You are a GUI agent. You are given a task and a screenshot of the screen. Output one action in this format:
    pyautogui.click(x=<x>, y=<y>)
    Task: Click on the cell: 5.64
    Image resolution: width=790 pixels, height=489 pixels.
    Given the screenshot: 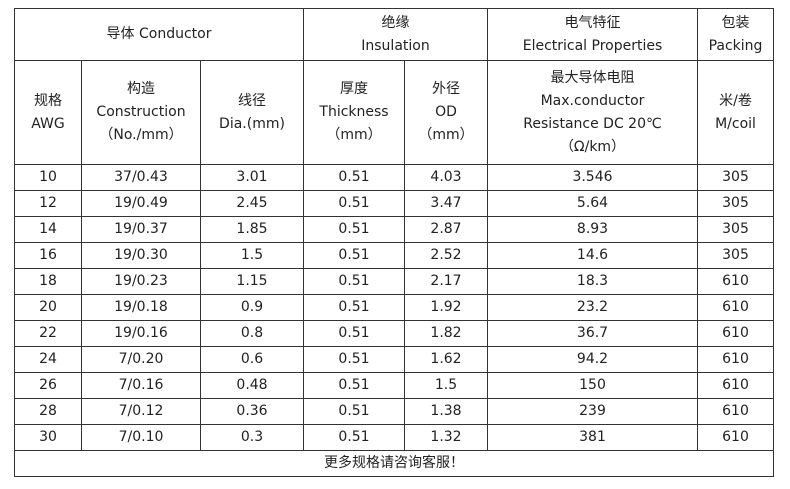 What is the action you would take?
    pyautogui.click(x=592, y=203)
    